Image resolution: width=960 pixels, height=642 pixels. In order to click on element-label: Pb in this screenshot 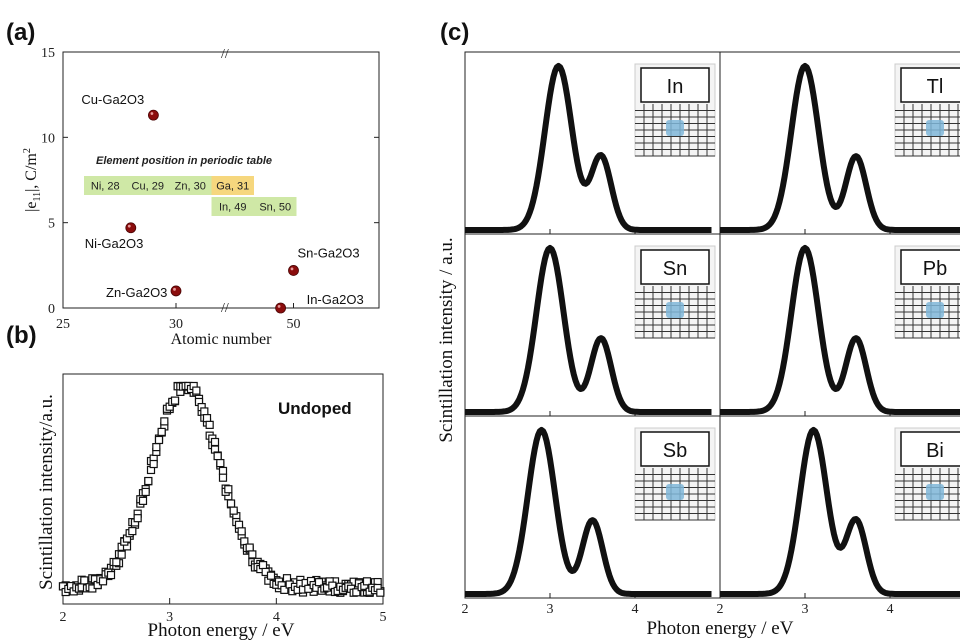, I will do `click(935, 269)`.